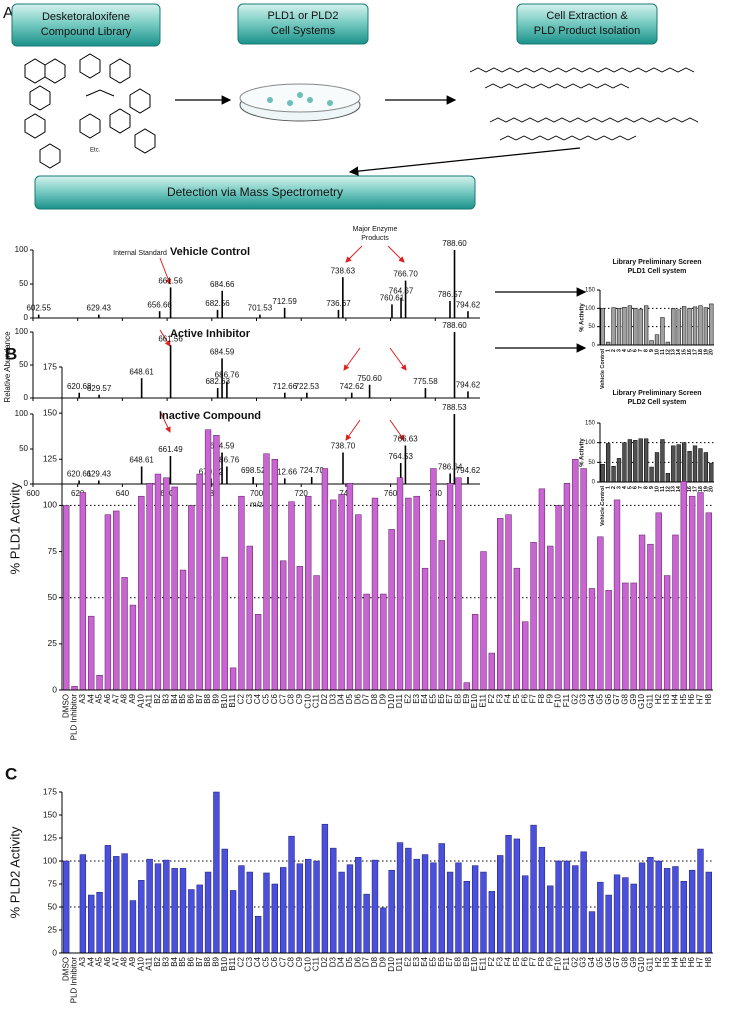 Image resolution: width=729 pixels, height=1034 pixels. I want to click on step-text: Detection via Mass Spectrometry, so click(255, 192).